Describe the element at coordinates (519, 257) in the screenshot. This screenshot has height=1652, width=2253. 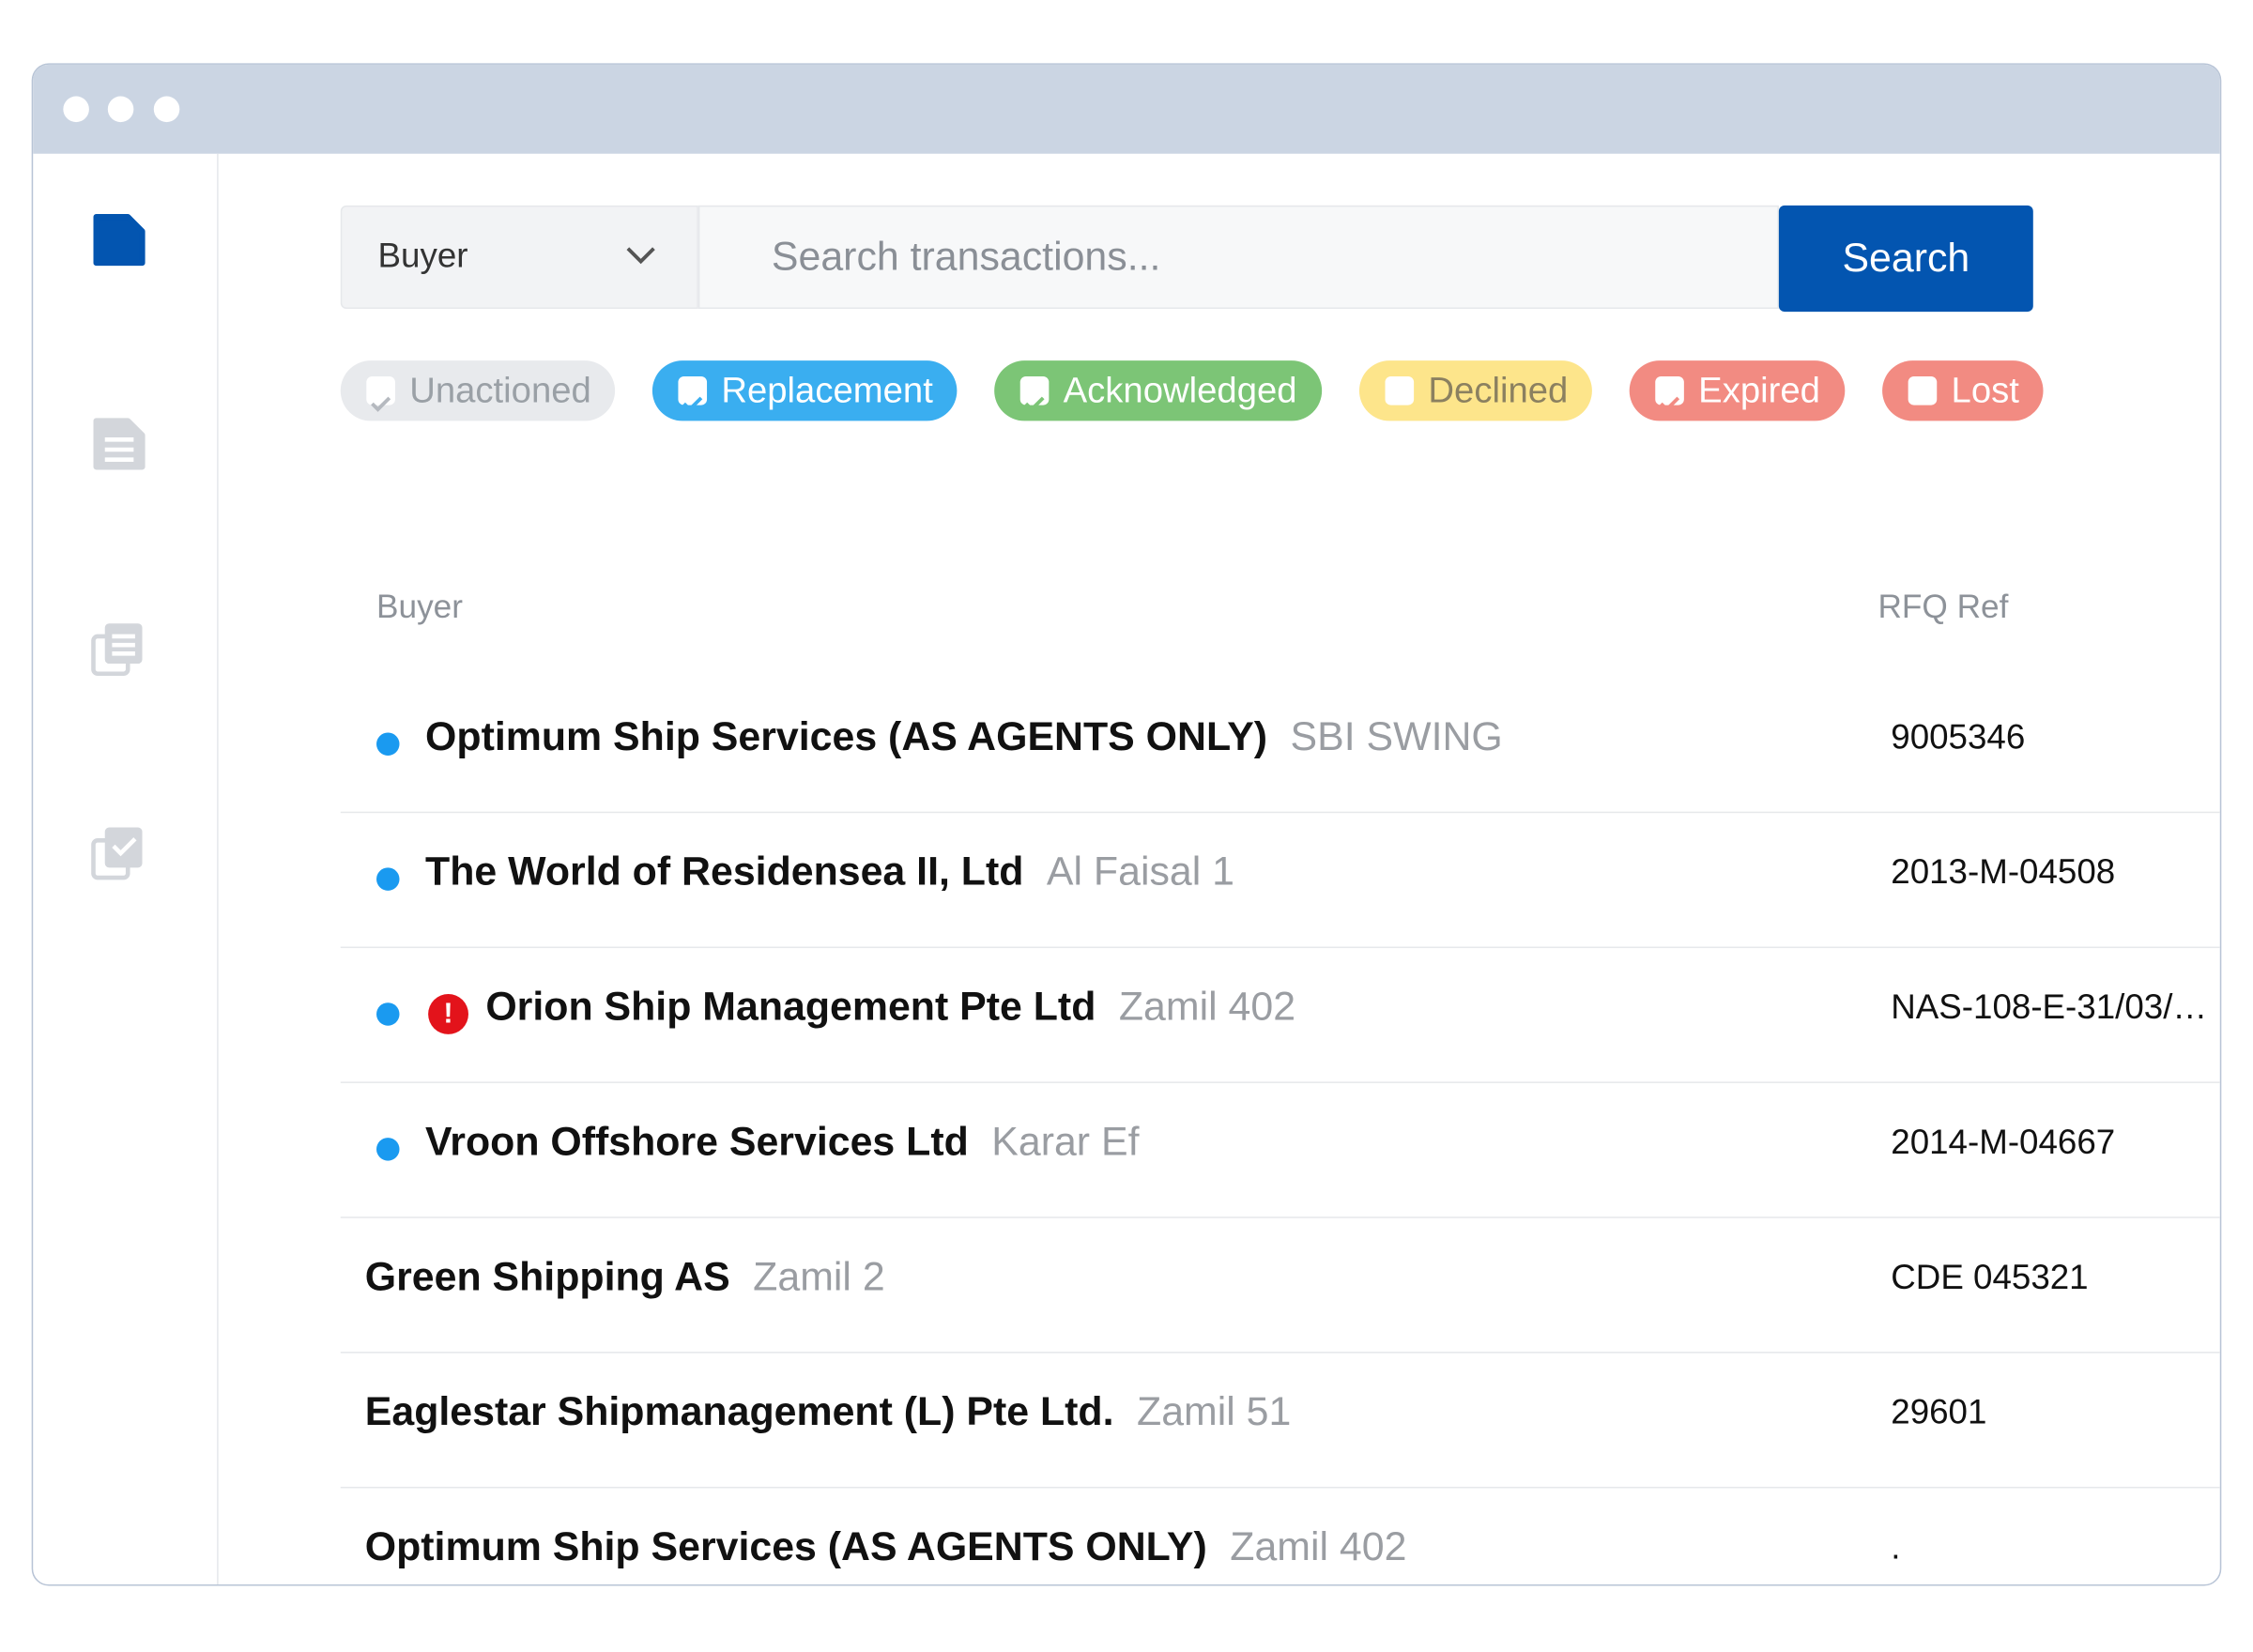
I see `scope-select: Buyer` at that location.